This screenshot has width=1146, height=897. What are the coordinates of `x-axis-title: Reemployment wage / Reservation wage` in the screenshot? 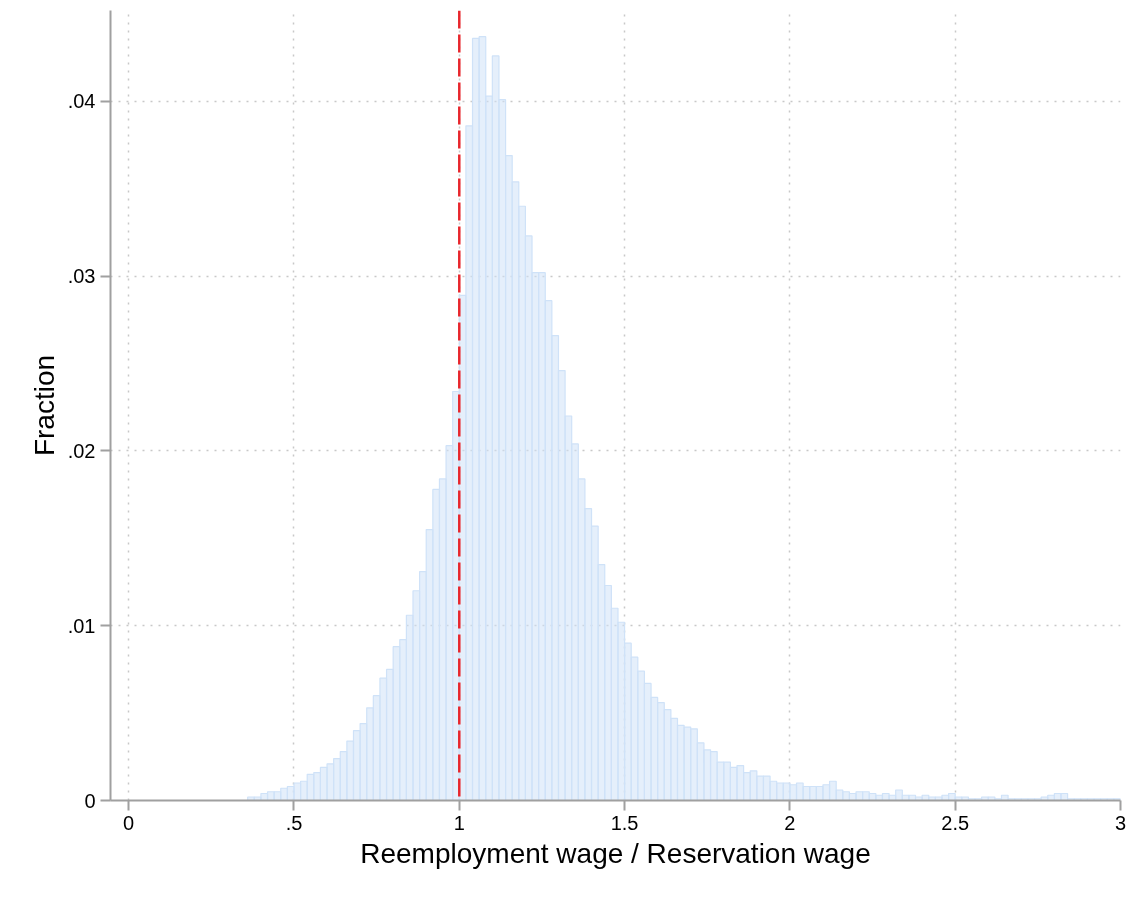 It's located at (615, 853).